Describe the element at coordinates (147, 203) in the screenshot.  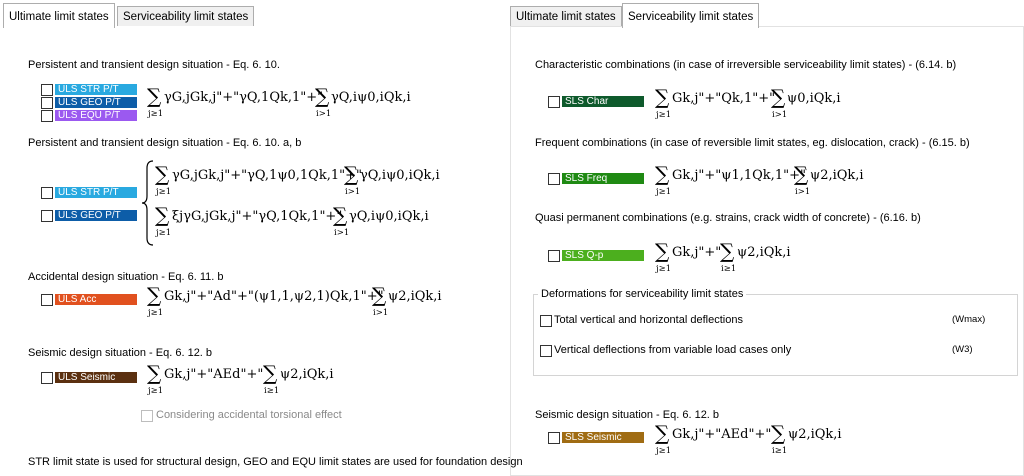
I see `curly-brace` at that location.